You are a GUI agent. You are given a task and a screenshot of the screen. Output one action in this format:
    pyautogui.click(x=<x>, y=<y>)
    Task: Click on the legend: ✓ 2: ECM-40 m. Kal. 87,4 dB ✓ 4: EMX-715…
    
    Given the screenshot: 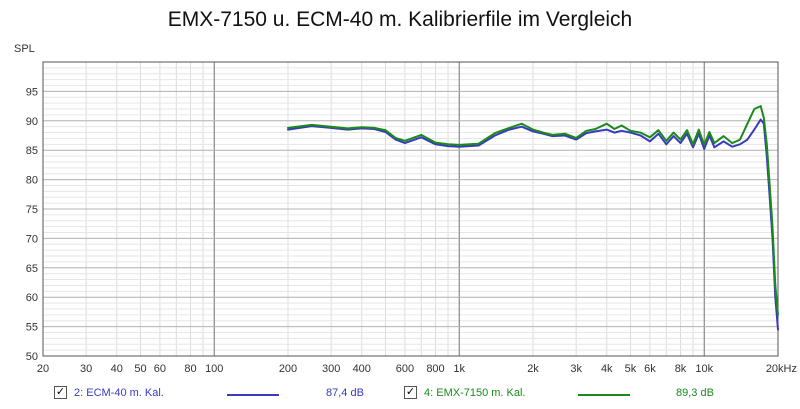 What is the action you would take?
    pyautogui.click(x=400, y=395)
    